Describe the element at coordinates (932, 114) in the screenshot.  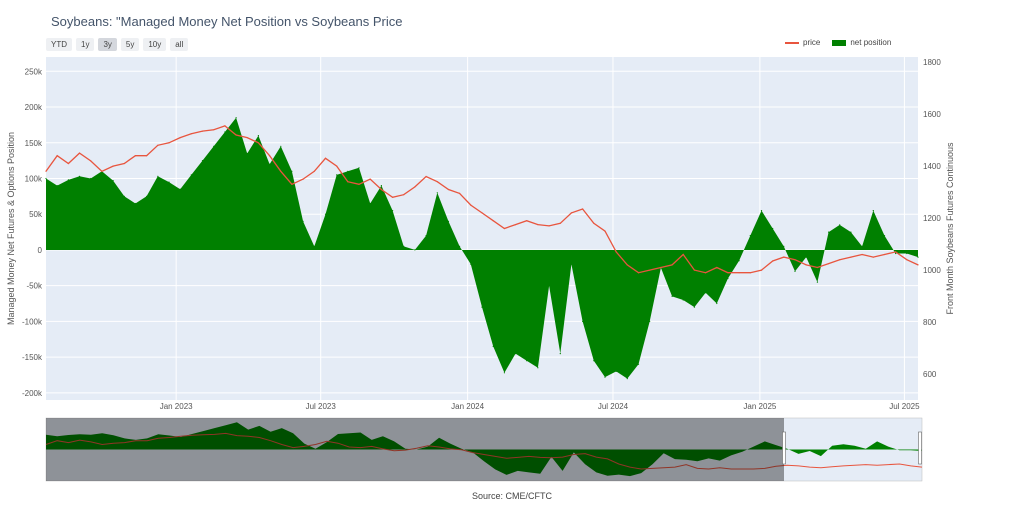
I see `y2-tick-label: 1600` at that location.